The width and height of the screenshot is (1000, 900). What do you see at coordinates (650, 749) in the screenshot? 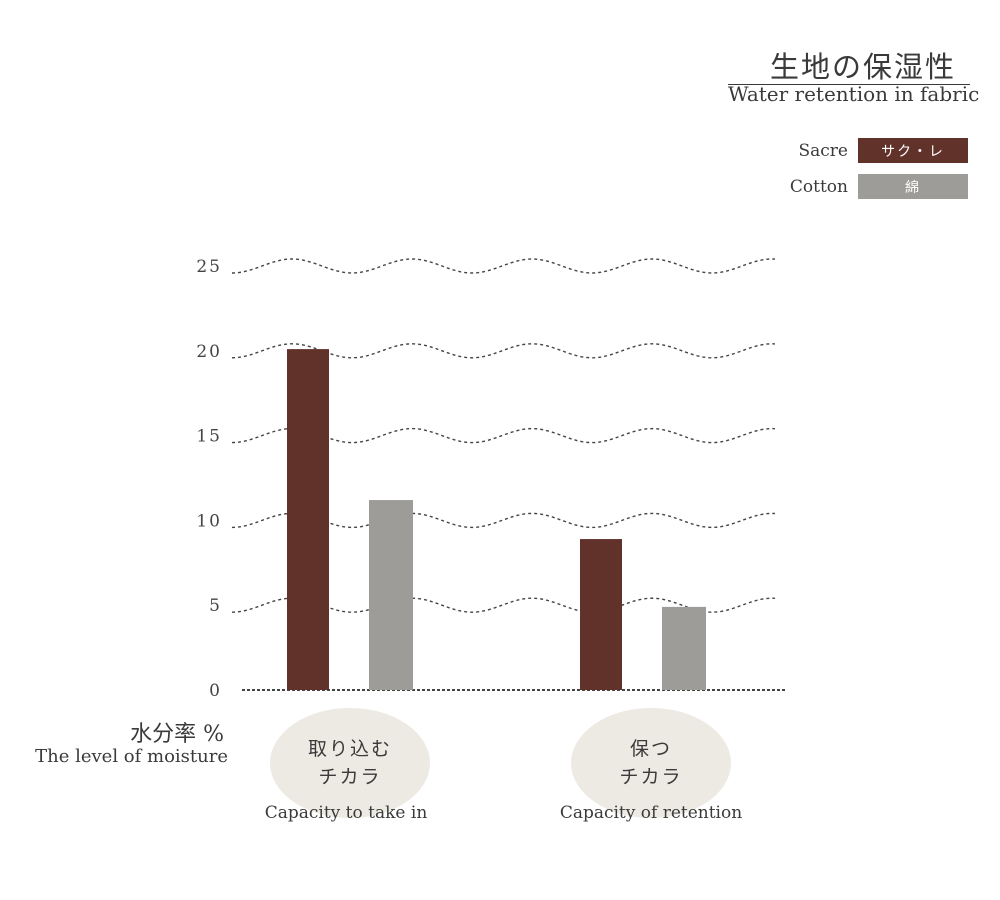
I see `category-label-jp-line1: 保つ` at bounding box center [650, 749].